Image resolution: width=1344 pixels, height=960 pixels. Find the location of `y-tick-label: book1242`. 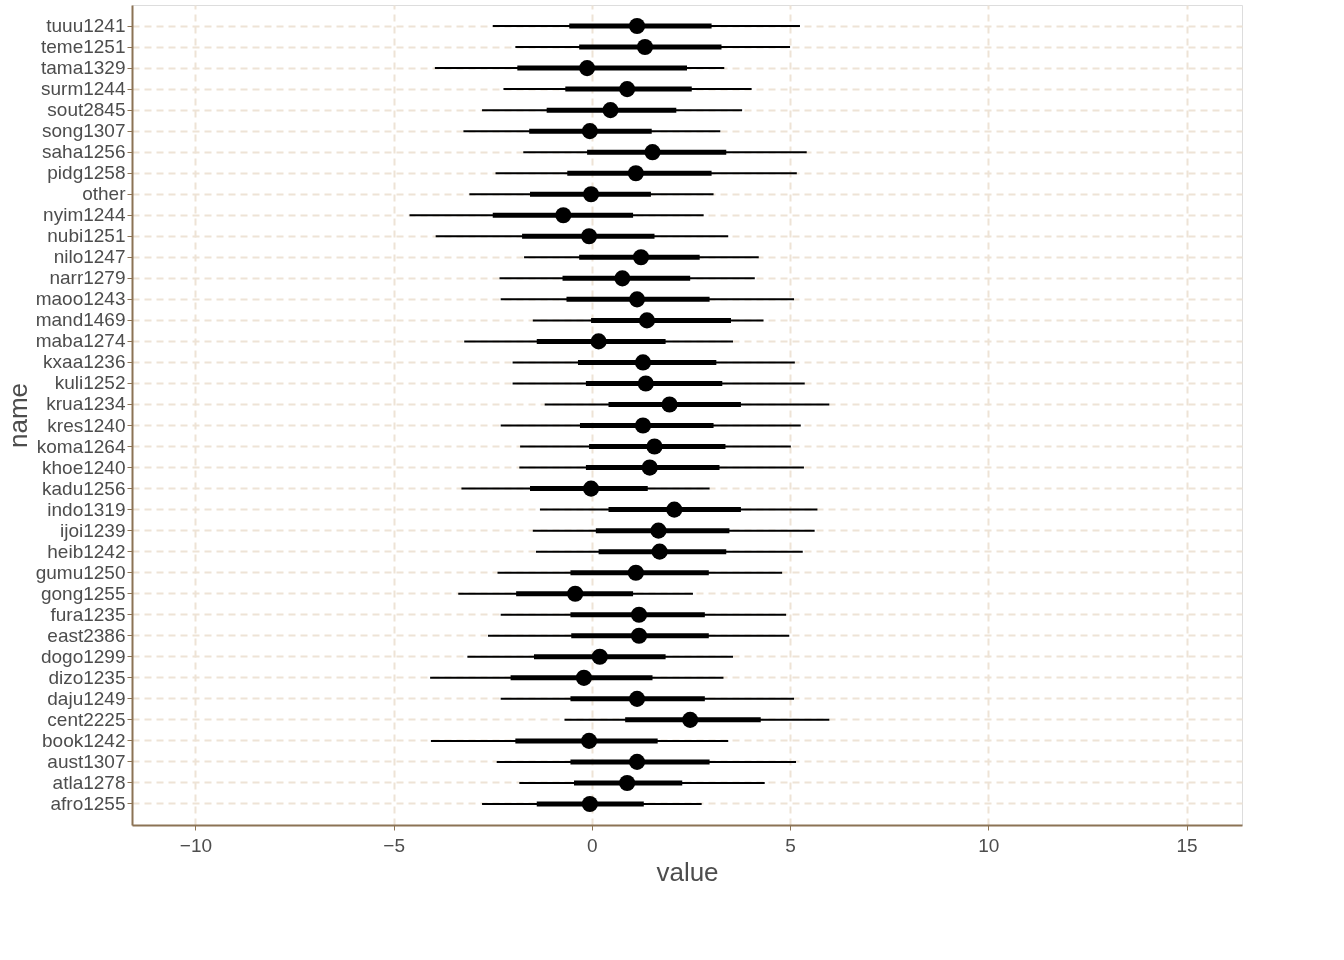

y-tick-label: book1242 is located at coordinates (84, 740).